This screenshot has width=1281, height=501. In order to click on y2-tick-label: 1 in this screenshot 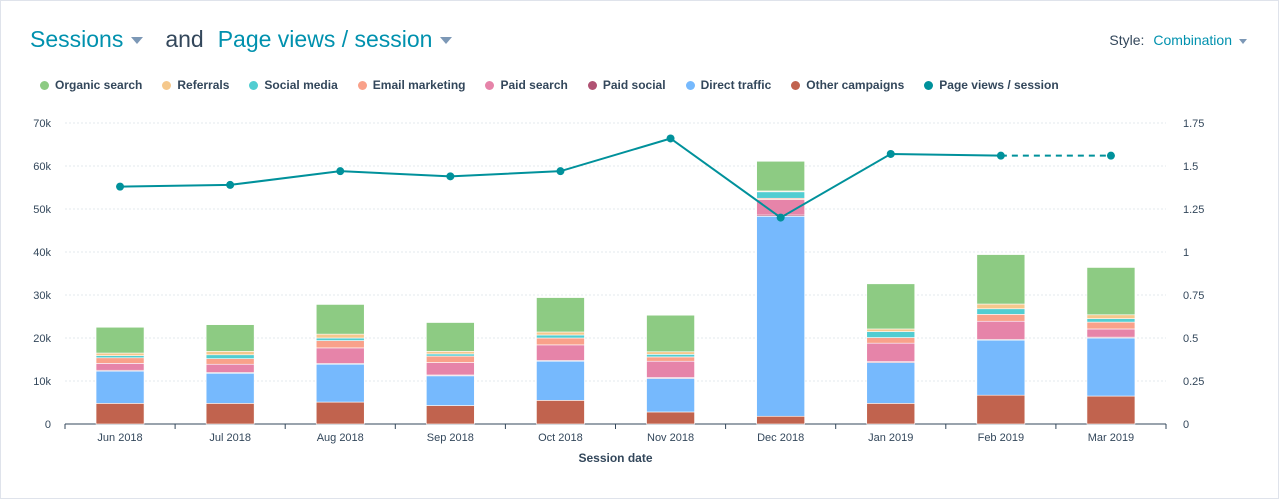, I will do `click(1186, 253)`.